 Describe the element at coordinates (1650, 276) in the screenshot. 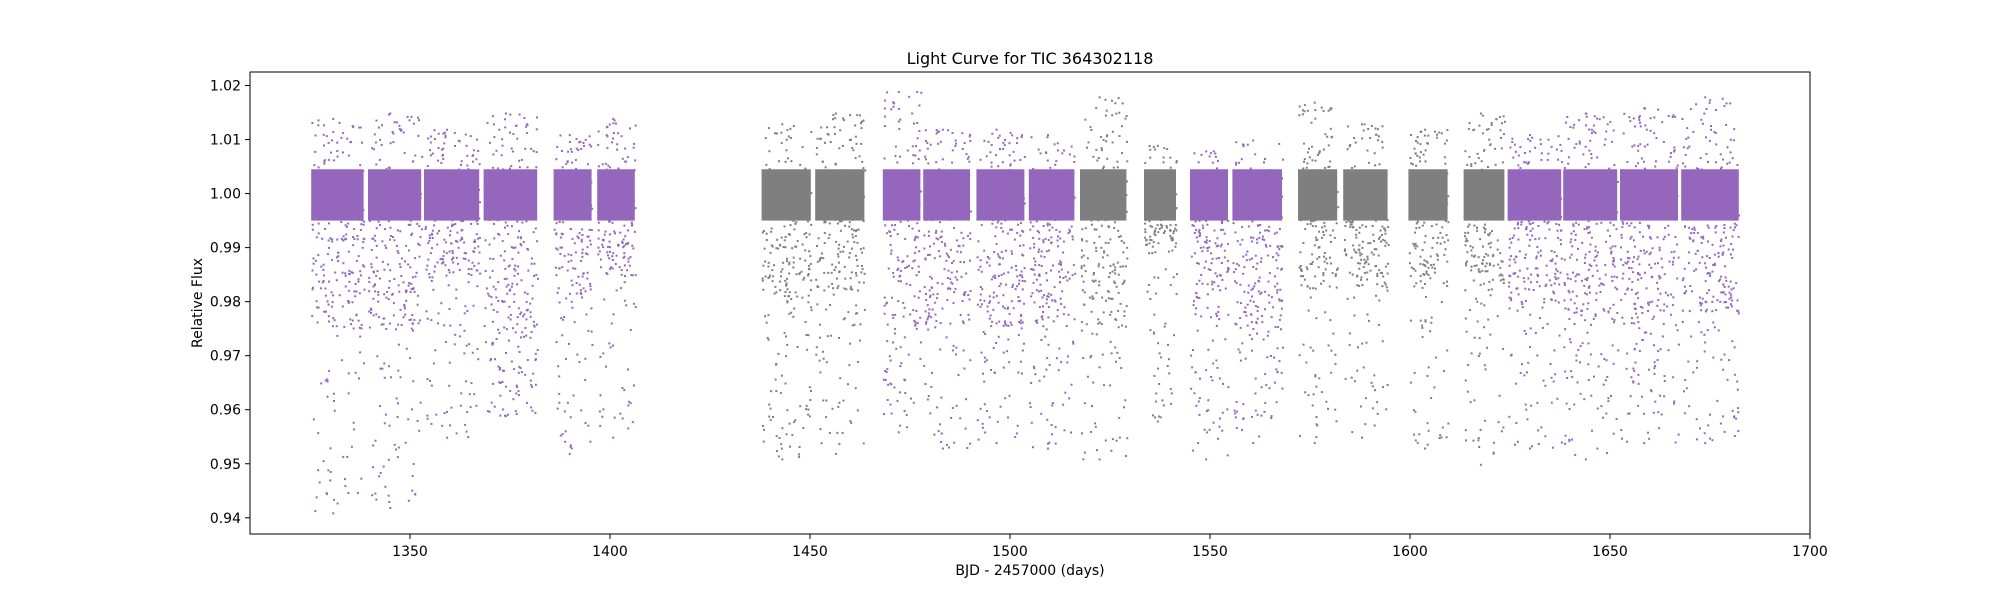

I see `data-segment` at that location.